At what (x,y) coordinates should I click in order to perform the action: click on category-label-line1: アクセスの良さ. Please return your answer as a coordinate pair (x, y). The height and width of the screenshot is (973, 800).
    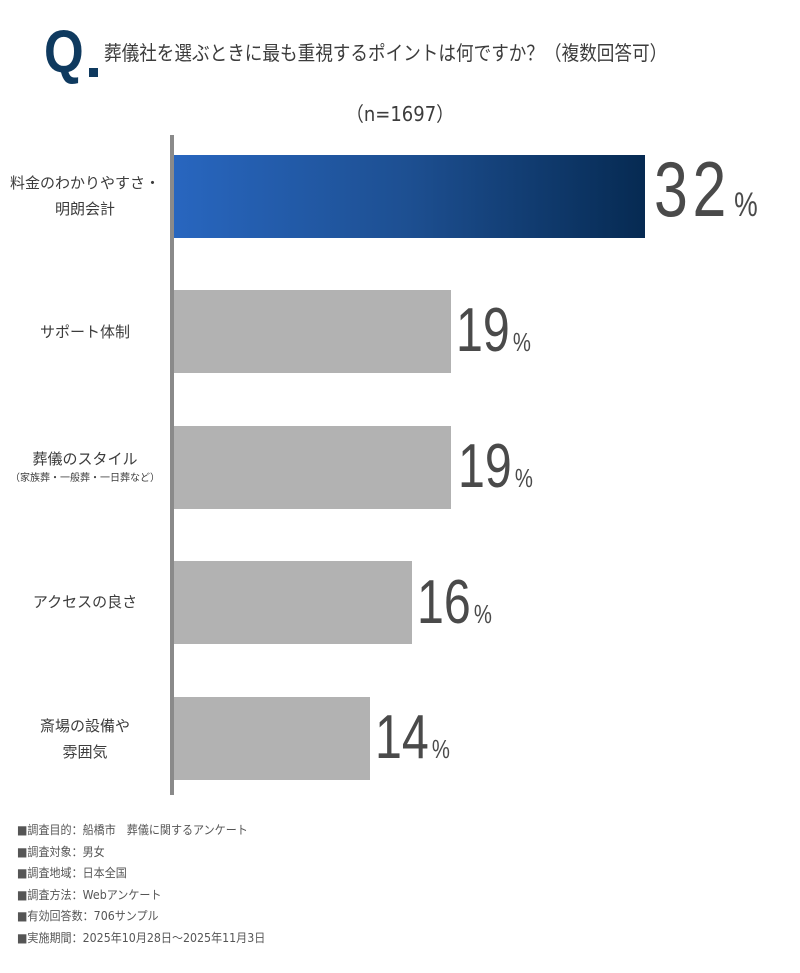
    Looking at the image, I should click on (85, 602).